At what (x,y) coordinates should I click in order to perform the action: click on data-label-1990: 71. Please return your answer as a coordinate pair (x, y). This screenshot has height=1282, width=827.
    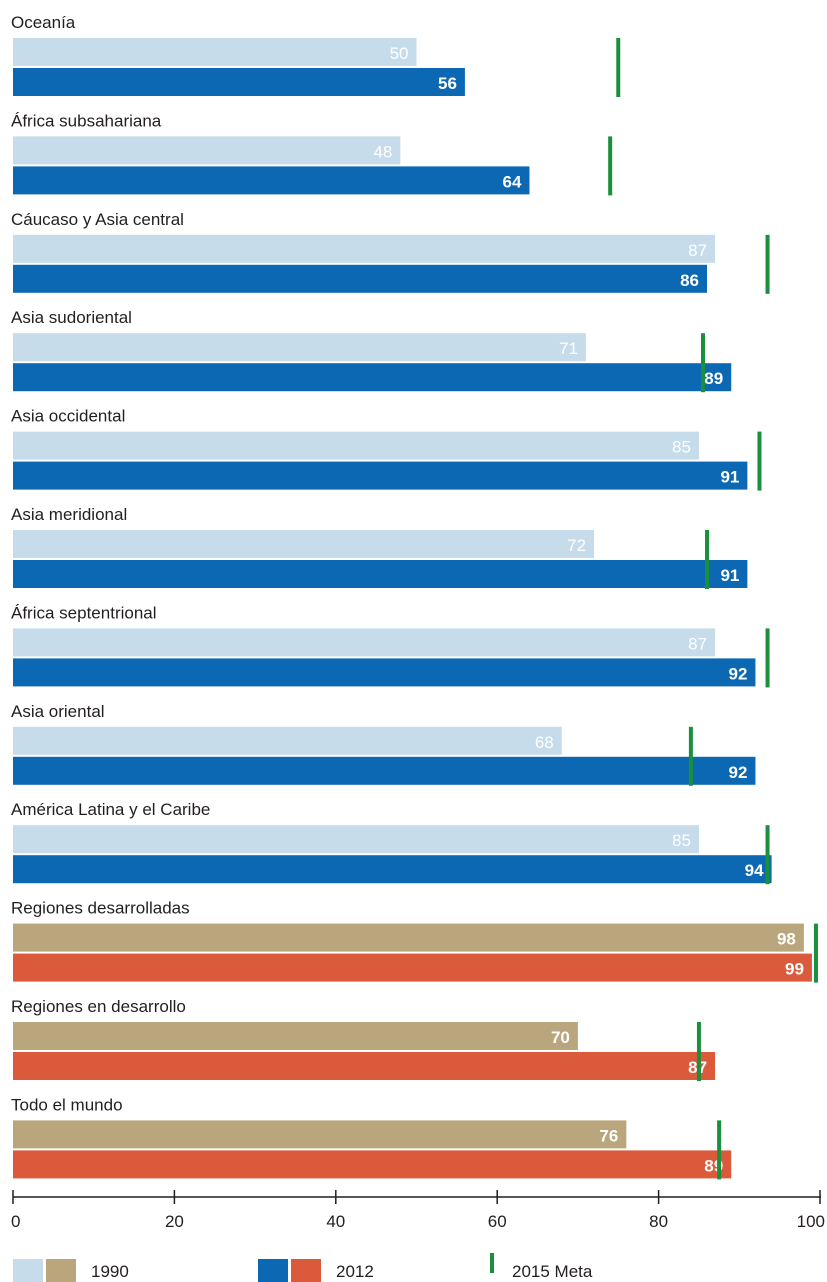
    Looking at the image, I should click on (568, 348).